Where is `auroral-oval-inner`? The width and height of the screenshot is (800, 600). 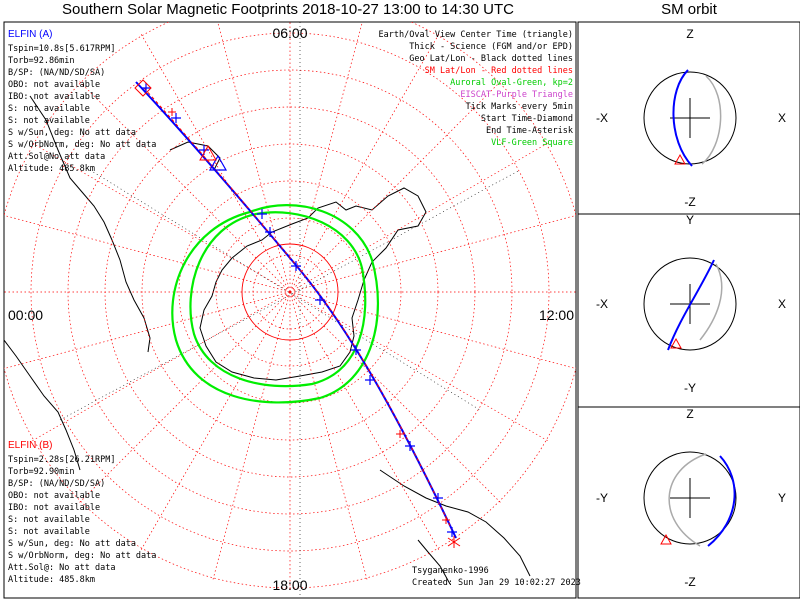 auroral-oval-inner is located at coordinates (278, 299).